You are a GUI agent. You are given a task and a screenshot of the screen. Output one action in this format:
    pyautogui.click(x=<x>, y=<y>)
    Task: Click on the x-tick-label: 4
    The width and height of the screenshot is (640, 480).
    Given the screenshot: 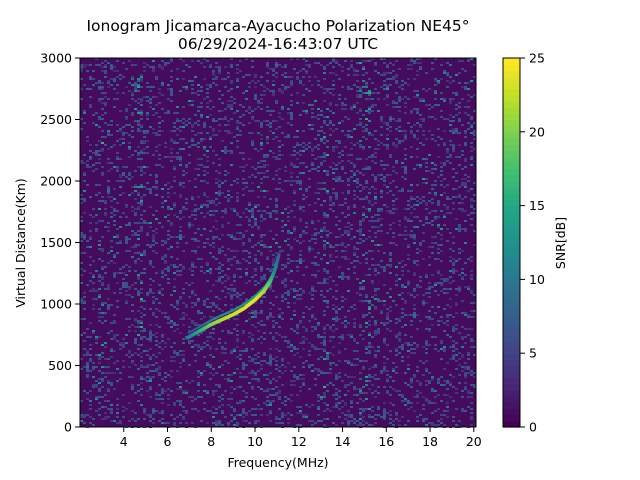 What is the action you would take?
    pyautogui.click(x=124, y=441)
    